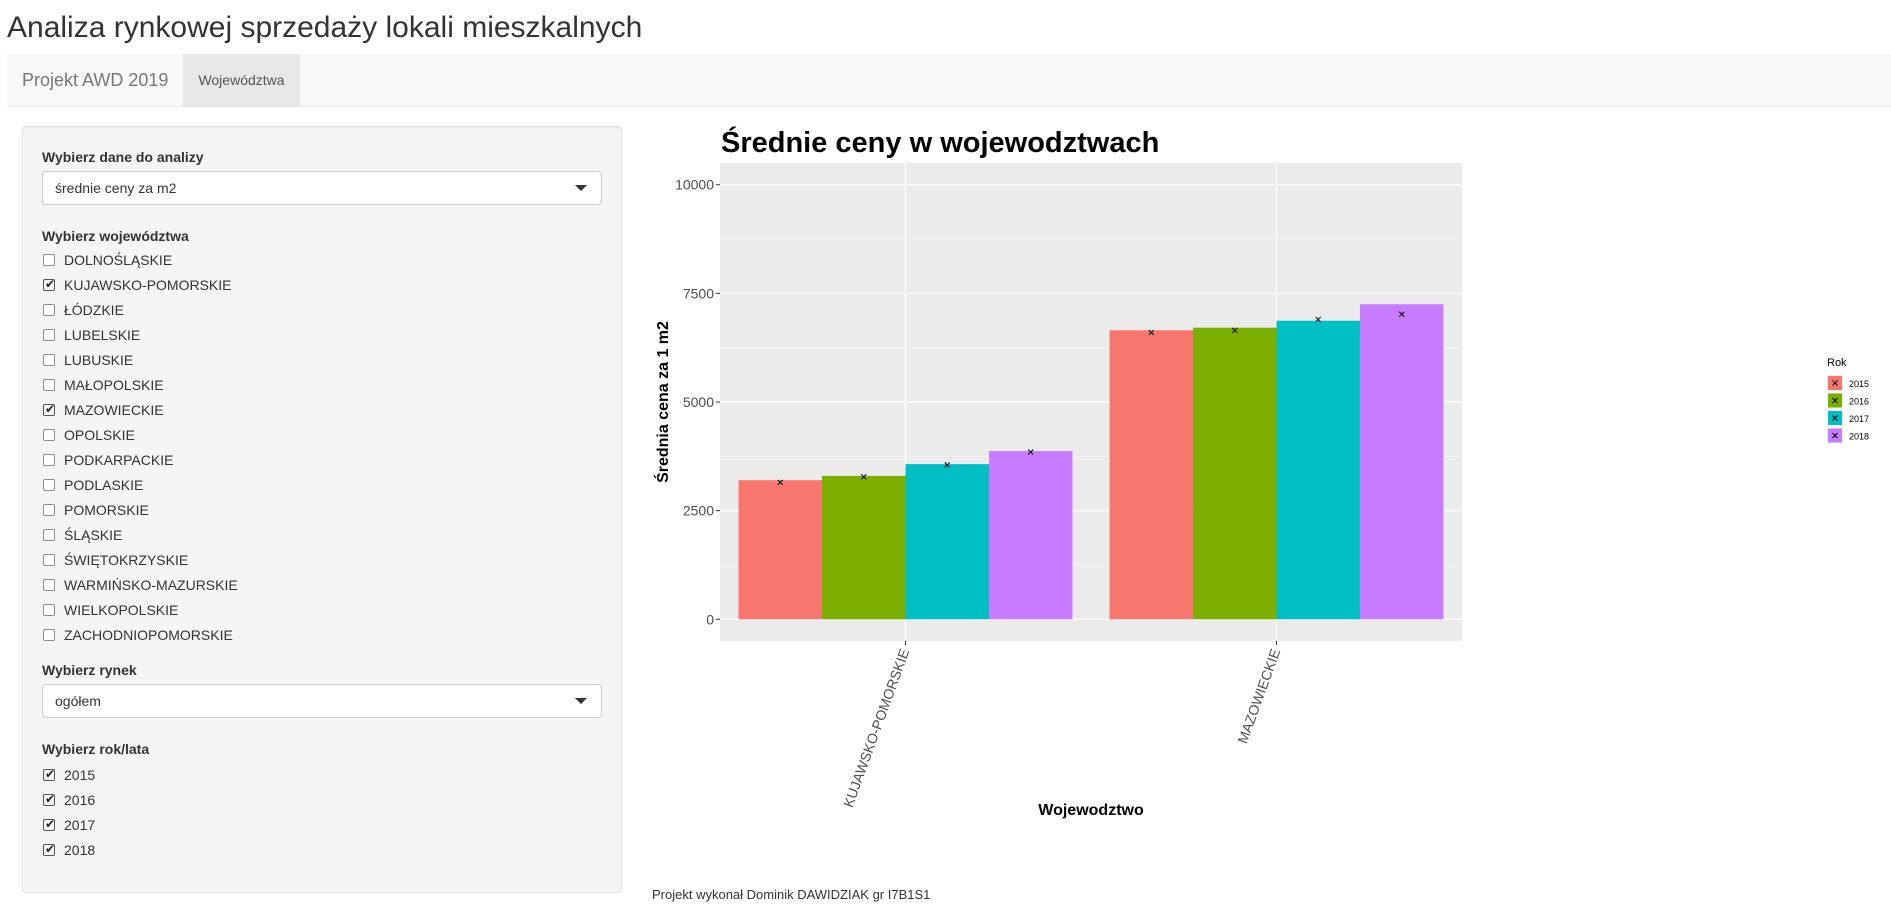 The width and height of the screenshot is (1891, 924). I want to click on market-select-label: Wybierz rynek, so click(89, 670).